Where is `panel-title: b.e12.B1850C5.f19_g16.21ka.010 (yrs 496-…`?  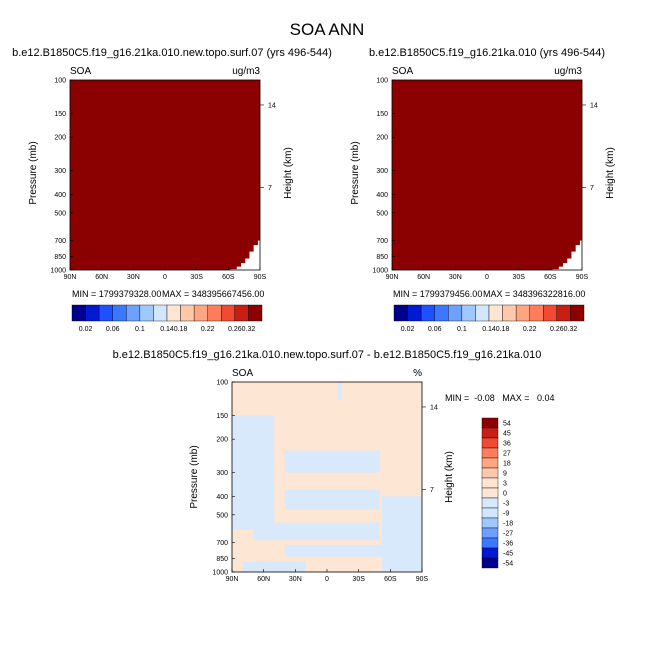 panel-title: b.e12.B1850C5.f19_g16.21ka.010 (yrs 496-… is located at coordinates (487, 53).